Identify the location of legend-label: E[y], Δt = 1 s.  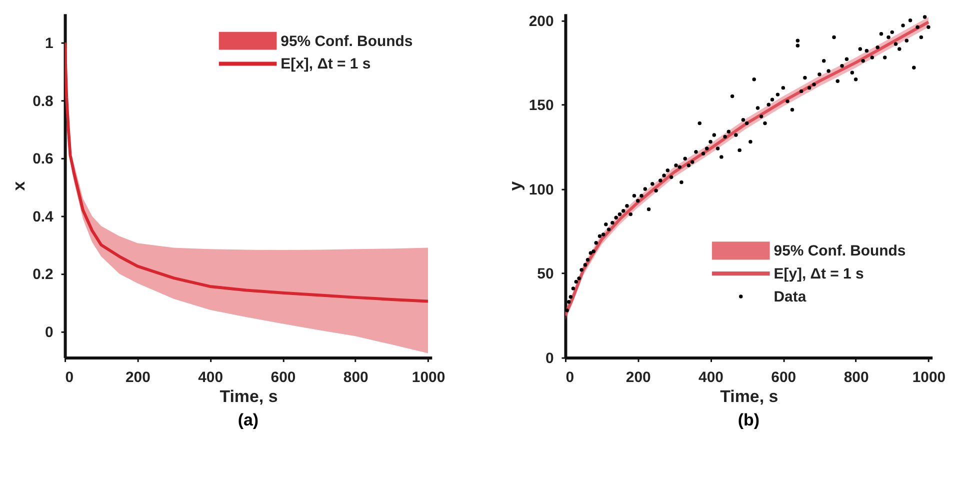
(819, 274).